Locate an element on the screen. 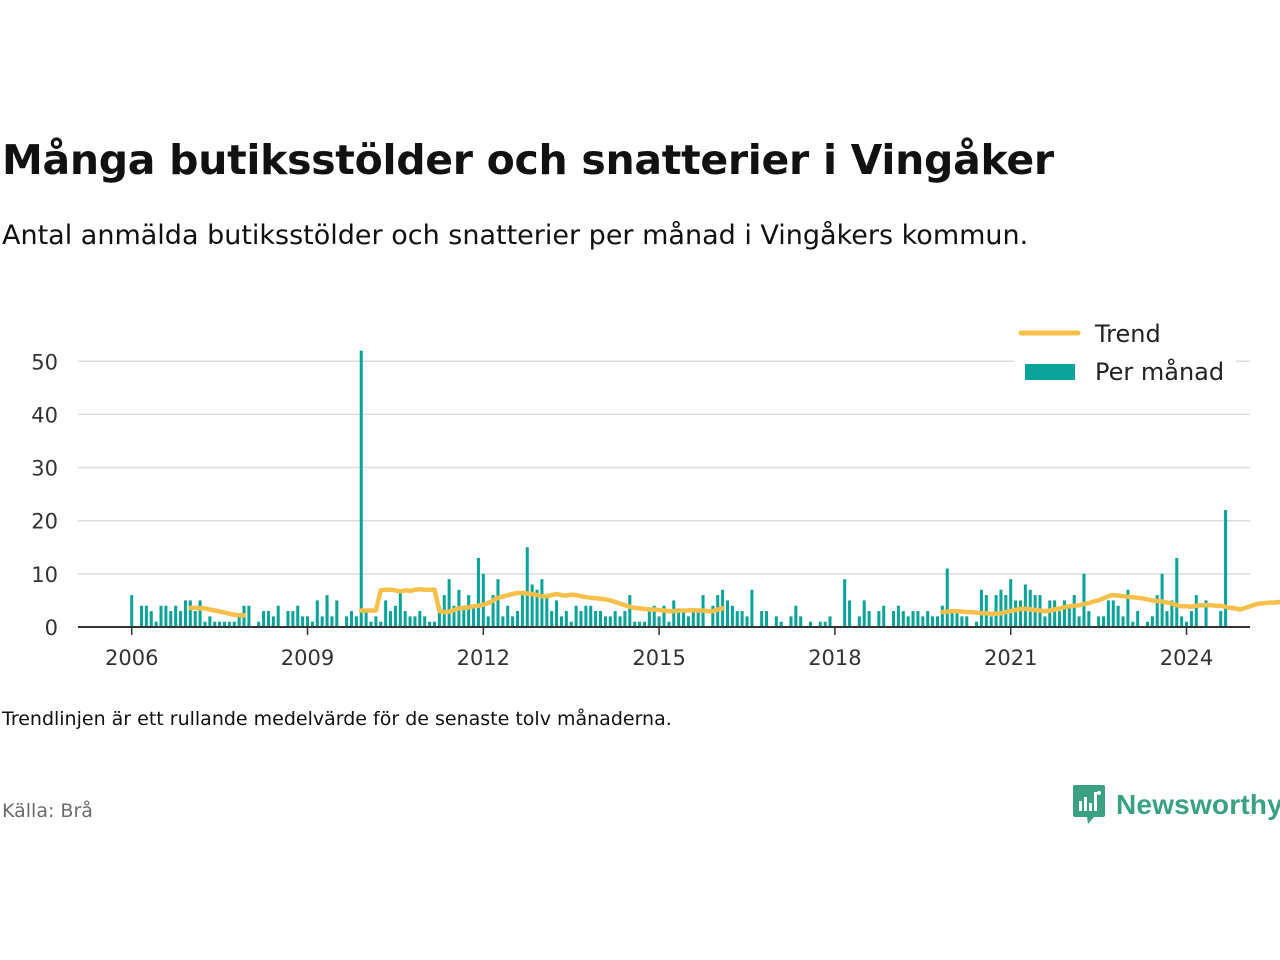 The width and height of the screenshot is (1280, 960). brand-name: Newsworthy is located at coordinates (1198, 804).